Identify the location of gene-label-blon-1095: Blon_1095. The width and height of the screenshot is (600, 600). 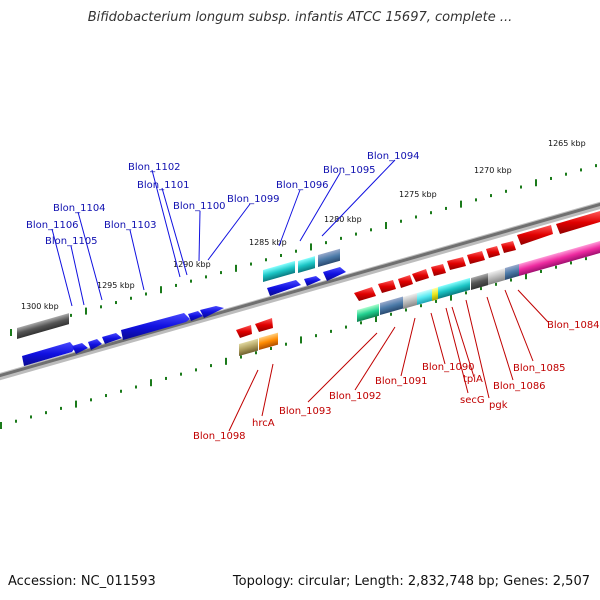
(349, 170).